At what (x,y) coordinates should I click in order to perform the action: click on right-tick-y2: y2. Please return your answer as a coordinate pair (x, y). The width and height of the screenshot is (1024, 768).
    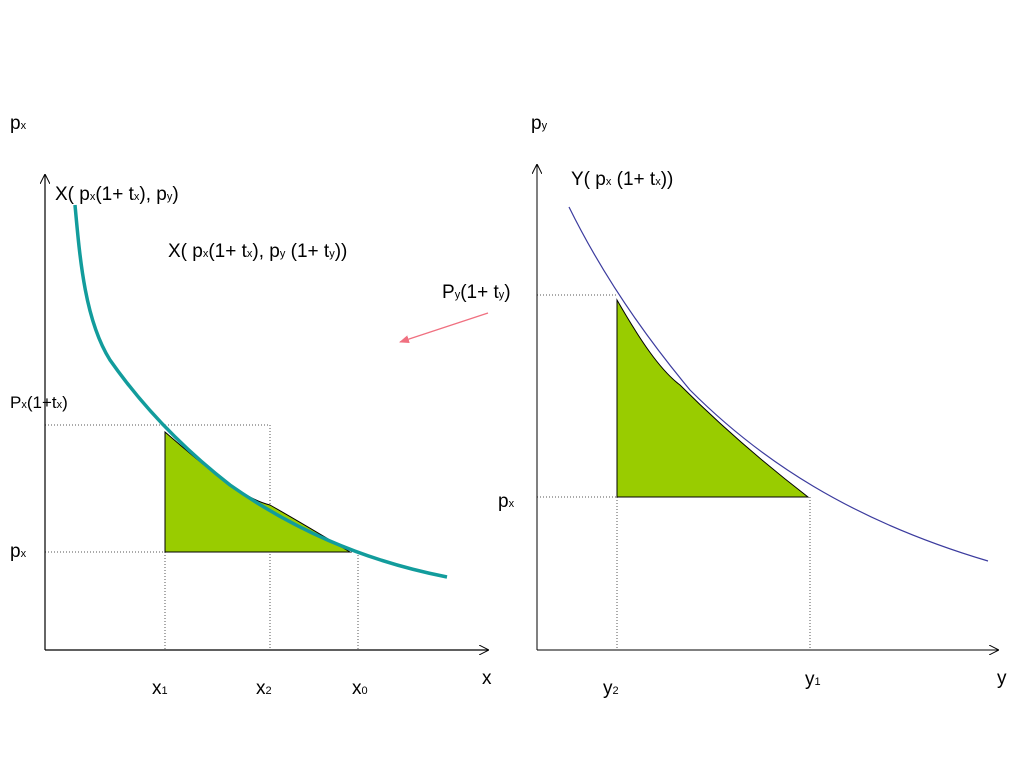
    Looking at the image, I should click on (611, 688).